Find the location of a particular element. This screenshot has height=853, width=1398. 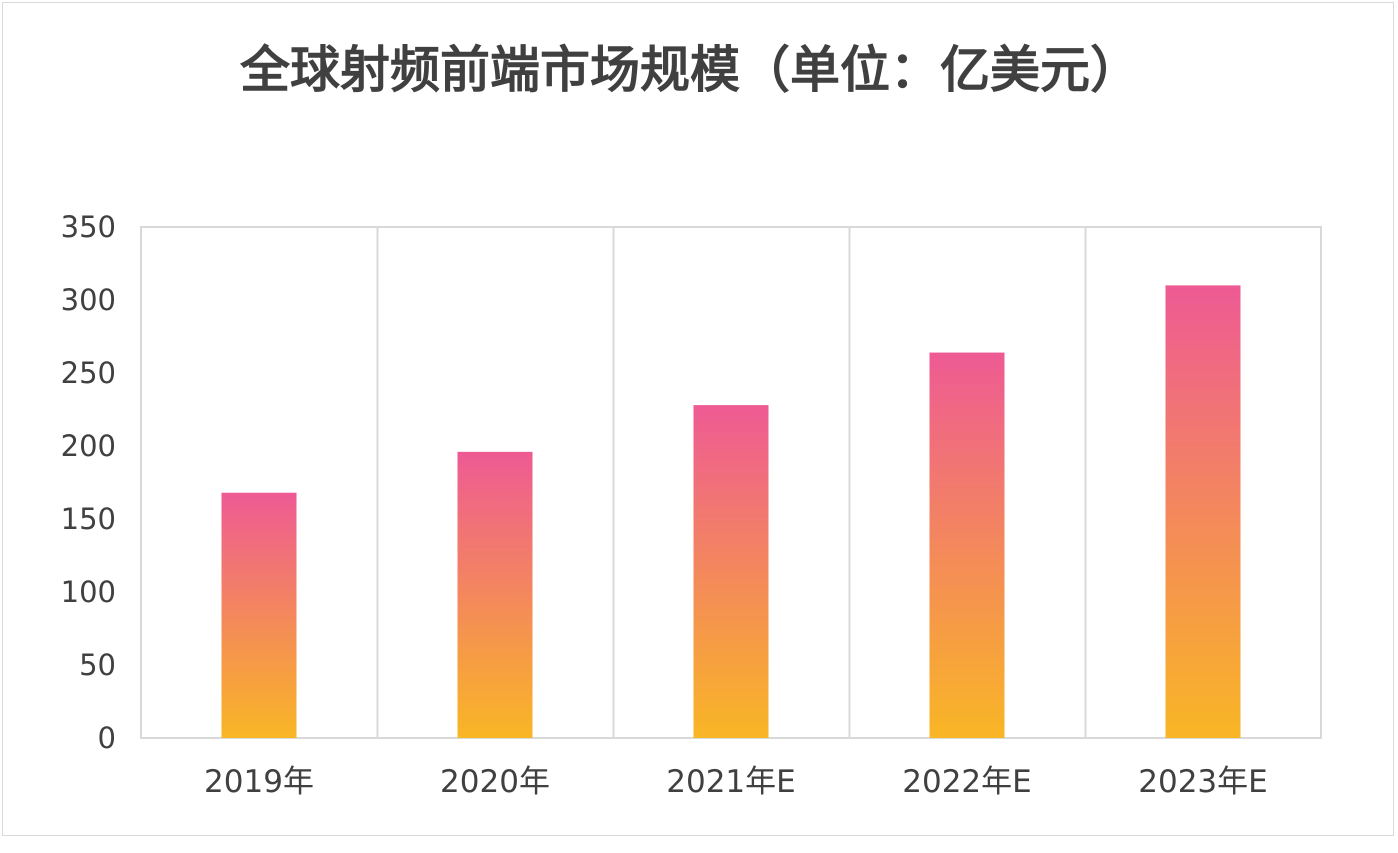

y-tick-label: 100 is located at coordinates (88, 592).